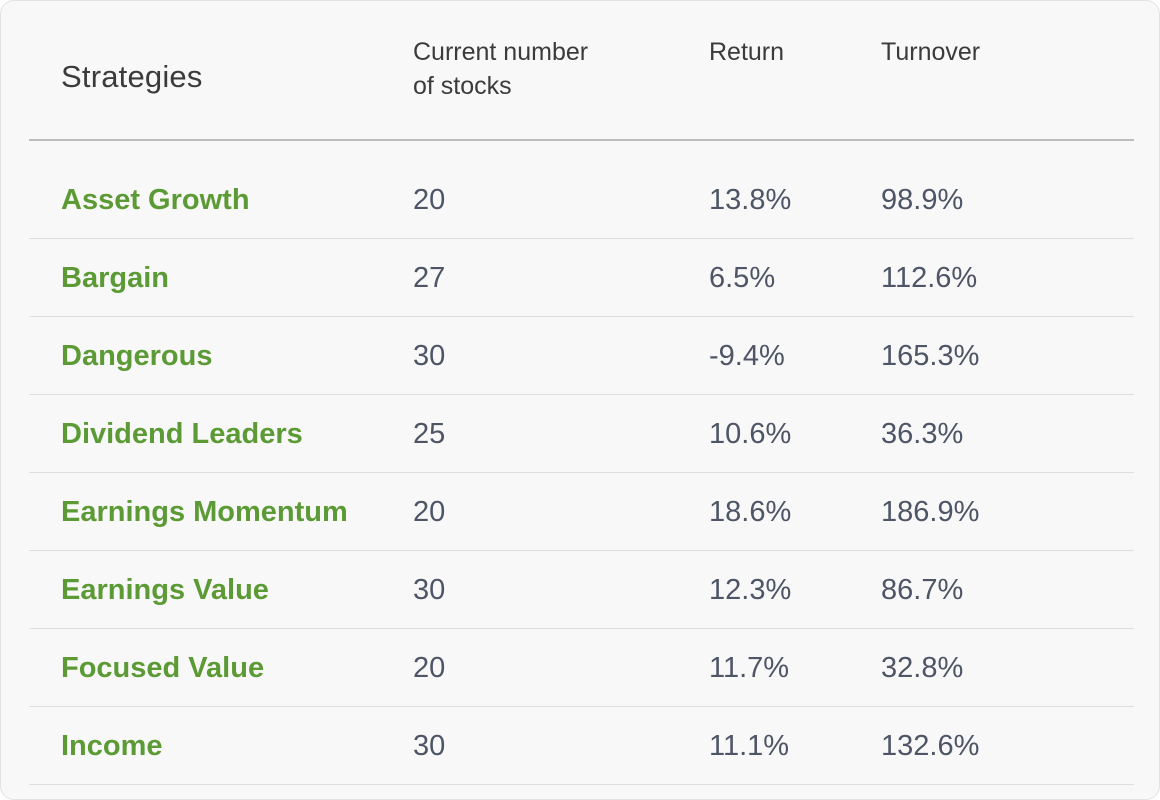  Describe the element at coordinates (931, 52) in the screenshot. I see `header-turnover: Turnover` at that location.